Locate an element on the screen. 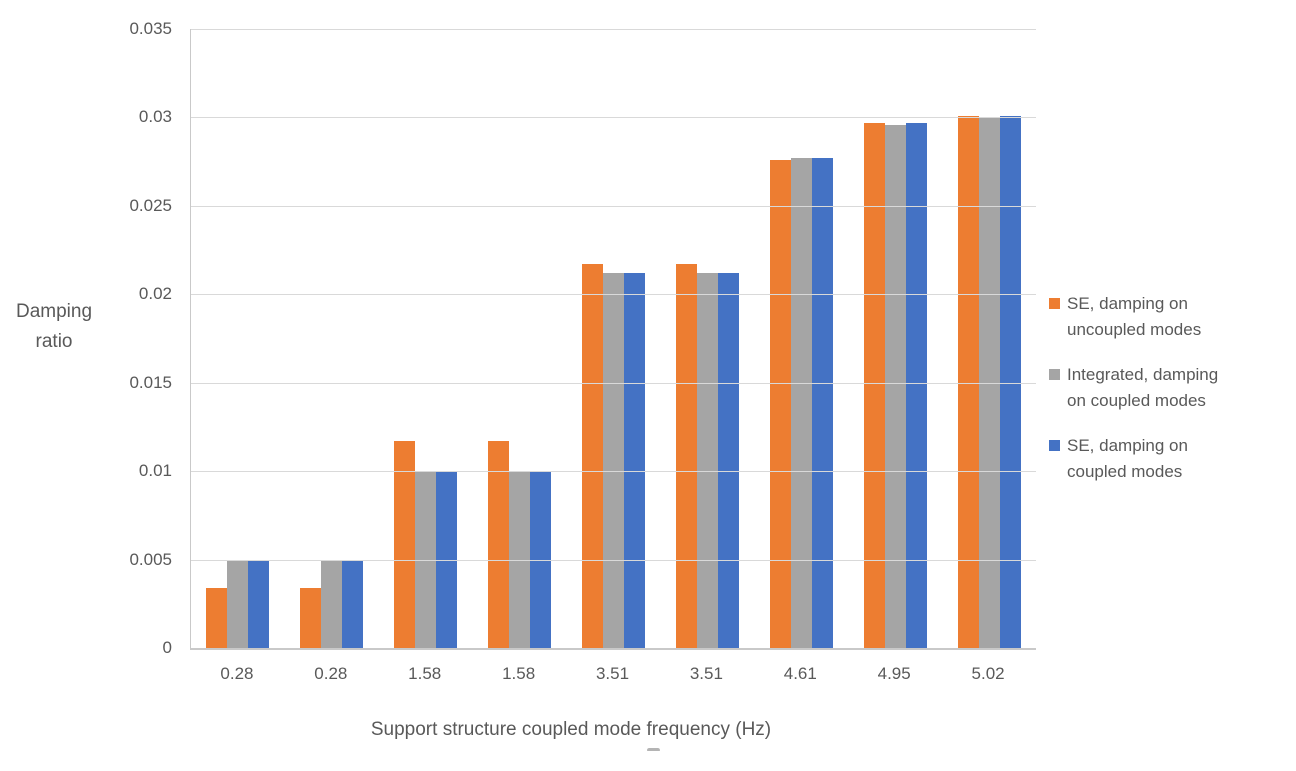 The height and width of the screenshot is (771, 1296). gridline-0.01 is located at coordinates (613, 472).